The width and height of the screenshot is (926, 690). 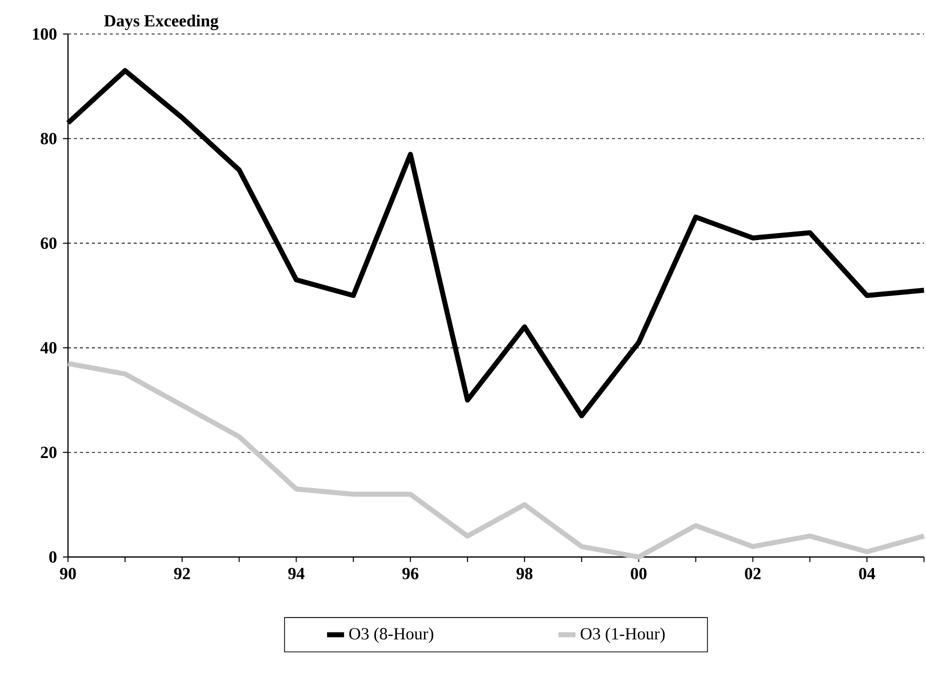 What do you see at coordinates (48, 452) in the screenshot?
I see `y-tick-label: 20` at bounding box center [48, 452].